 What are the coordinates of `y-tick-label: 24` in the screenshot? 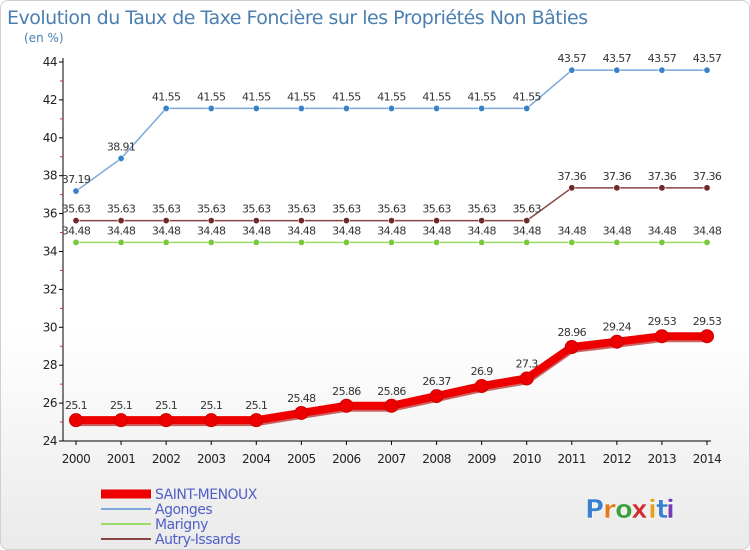 It's located at (50, 441).